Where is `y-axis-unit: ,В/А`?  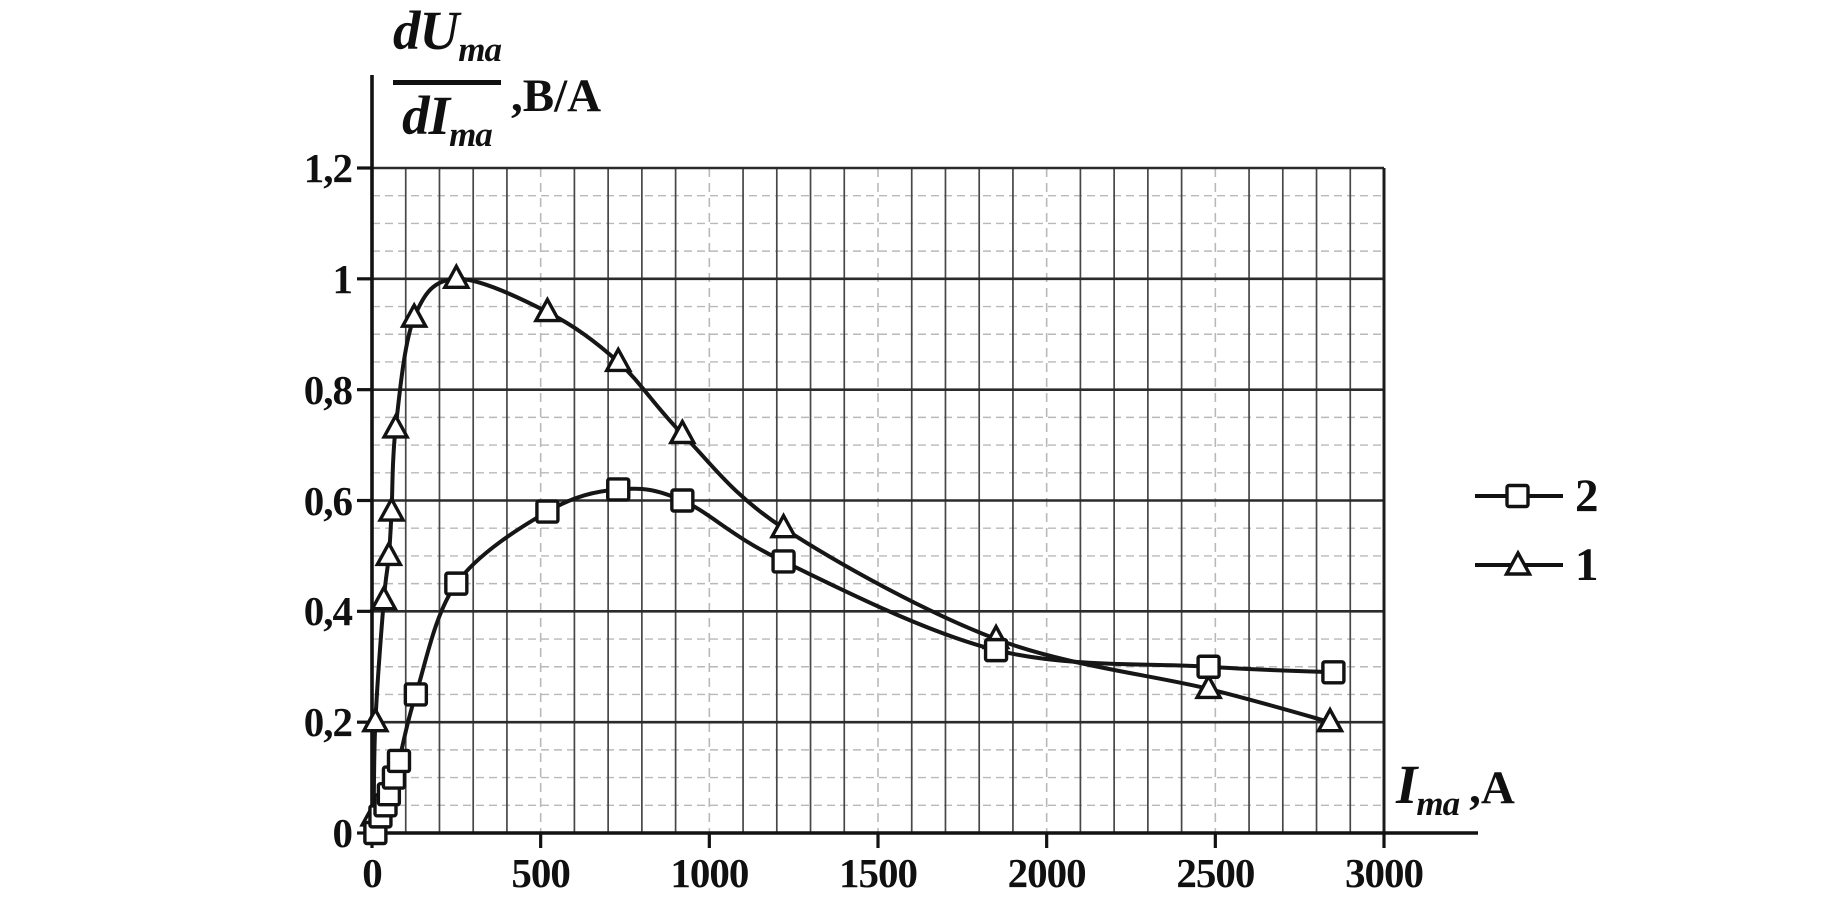 y-axis-unit: ,В/А is located at coordinates (556, 96).